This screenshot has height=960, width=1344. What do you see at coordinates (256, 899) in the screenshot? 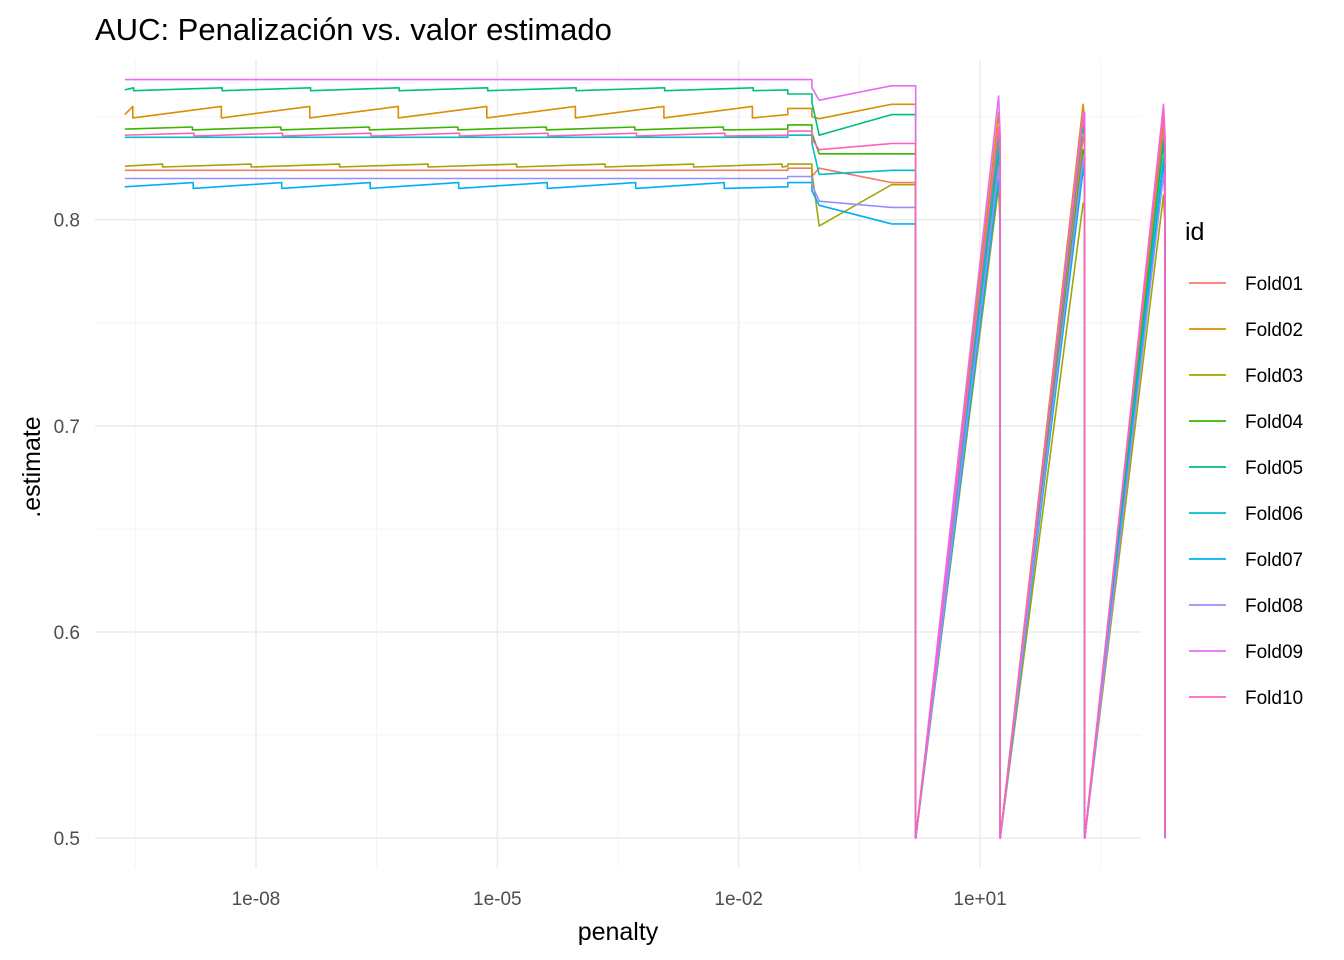
I see `x-tick-label: 1e-08` at bounding box center [256, 899].